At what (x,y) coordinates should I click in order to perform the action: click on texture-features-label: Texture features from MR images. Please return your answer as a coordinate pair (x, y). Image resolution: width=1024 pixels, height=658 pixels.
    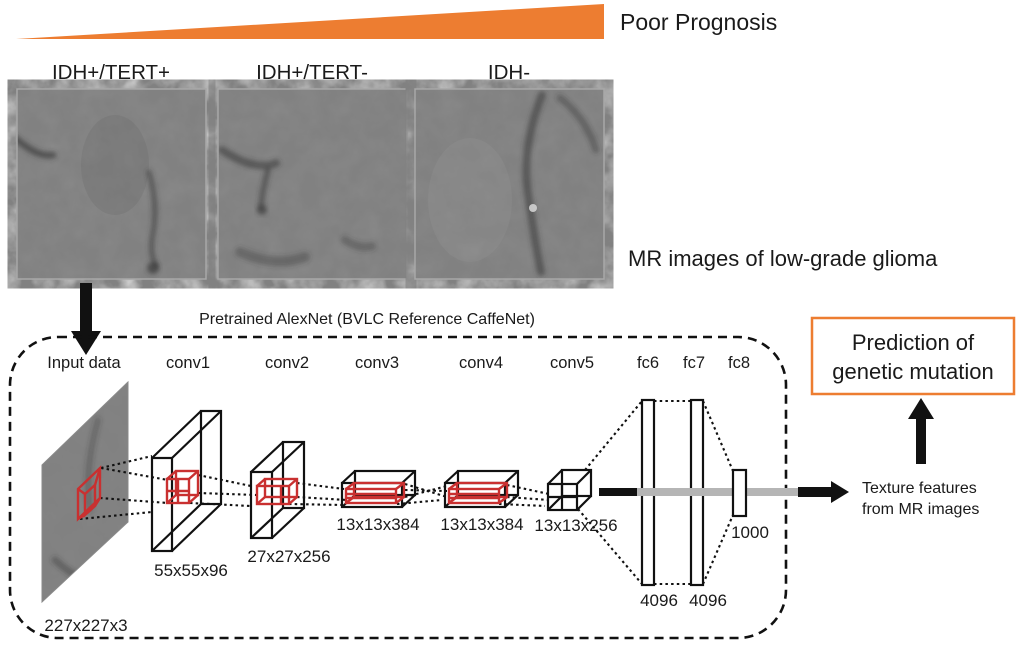
    Looking at the image, I should click on (920, 499).